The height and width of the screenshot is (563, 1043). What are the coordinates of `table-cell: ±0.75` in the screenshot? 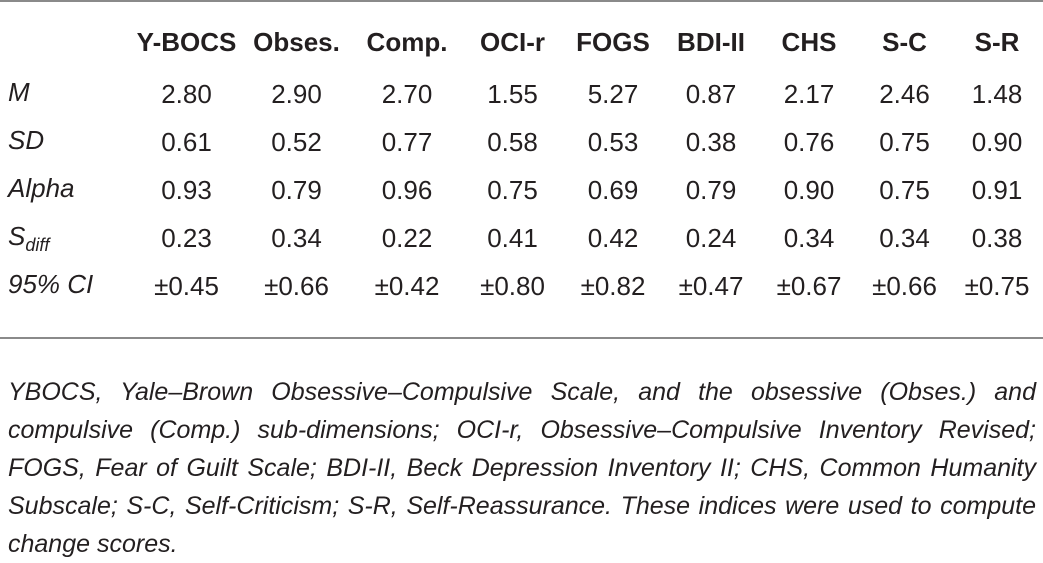 It's located at (997, 285).